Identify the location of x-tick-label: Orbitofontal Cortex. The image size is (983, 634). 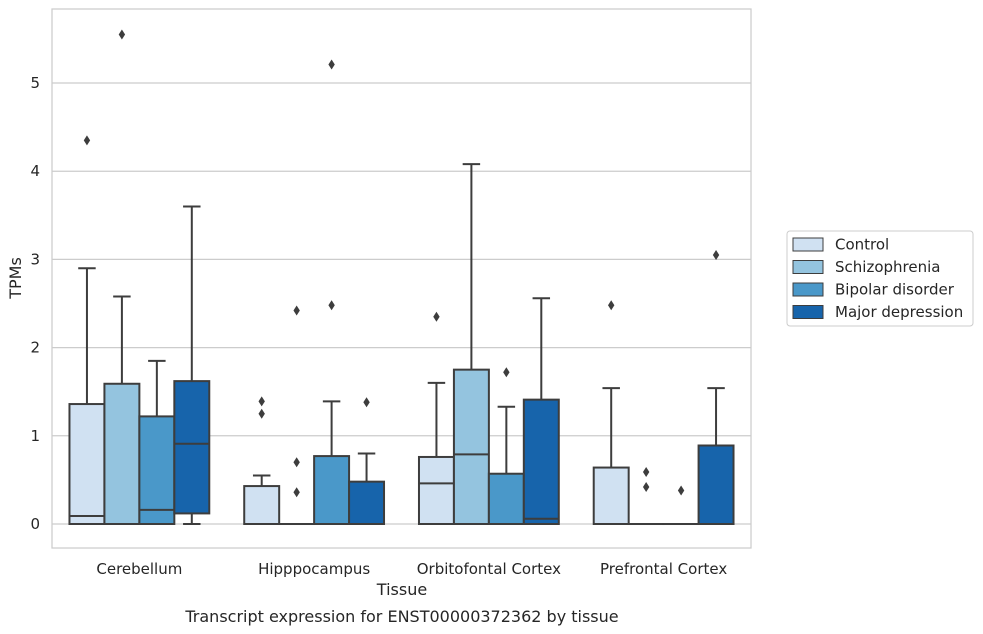
(489, 569).